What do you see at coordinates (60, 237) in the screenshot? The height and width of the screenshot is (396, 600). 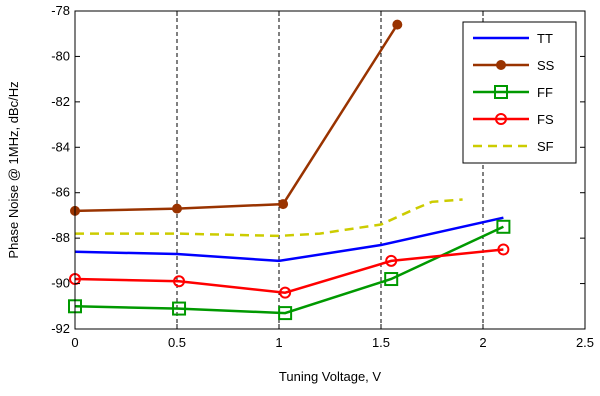 I see `y-tick-label: -88` at bounding box center [60, 237].